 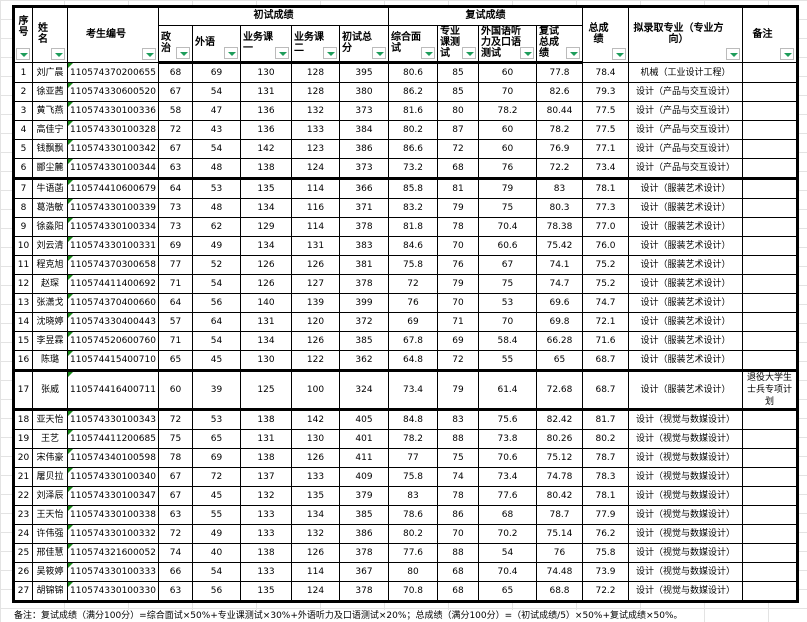 I want to click on cell-major-test: 74, so click(x=458, y=477).